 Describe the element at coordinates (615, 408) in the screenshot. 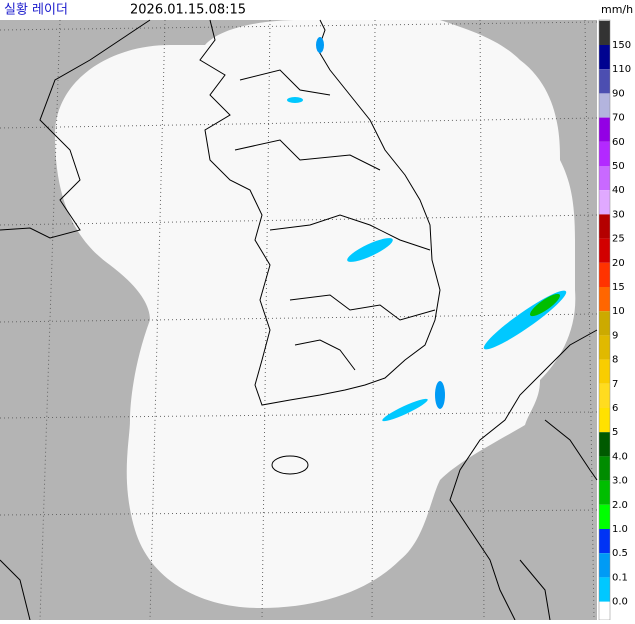

I see `legend-label: 6` at that location.